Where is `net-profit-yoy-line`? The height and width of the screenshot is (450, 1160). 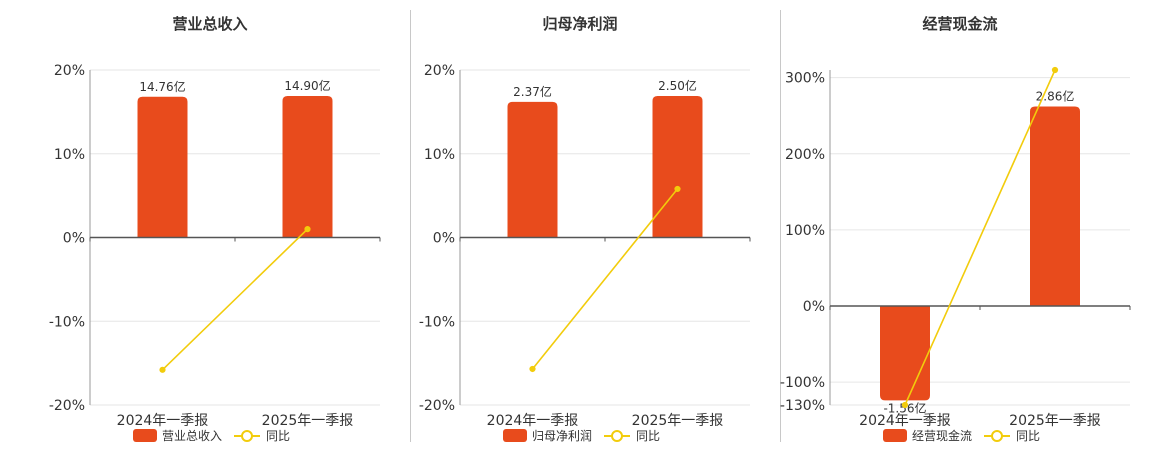 net-profit-yoy-line is located at coordinates (605, 279).